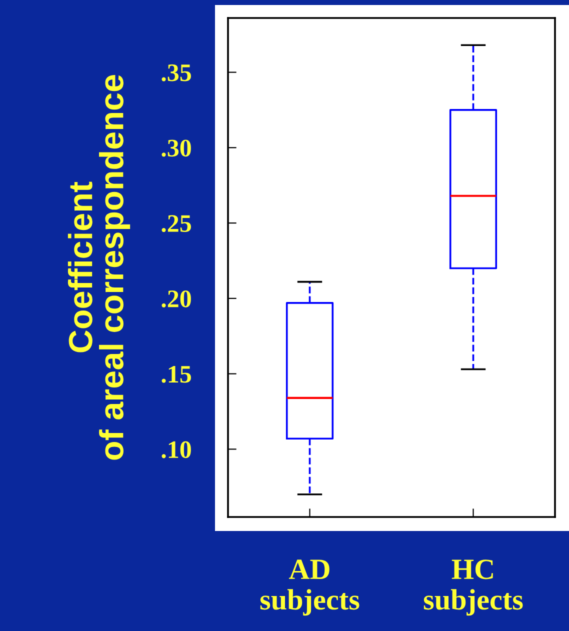 The width and height of the screenshot is (569, 631). I want to click on y-tick-label: .20, so click(176, 299).